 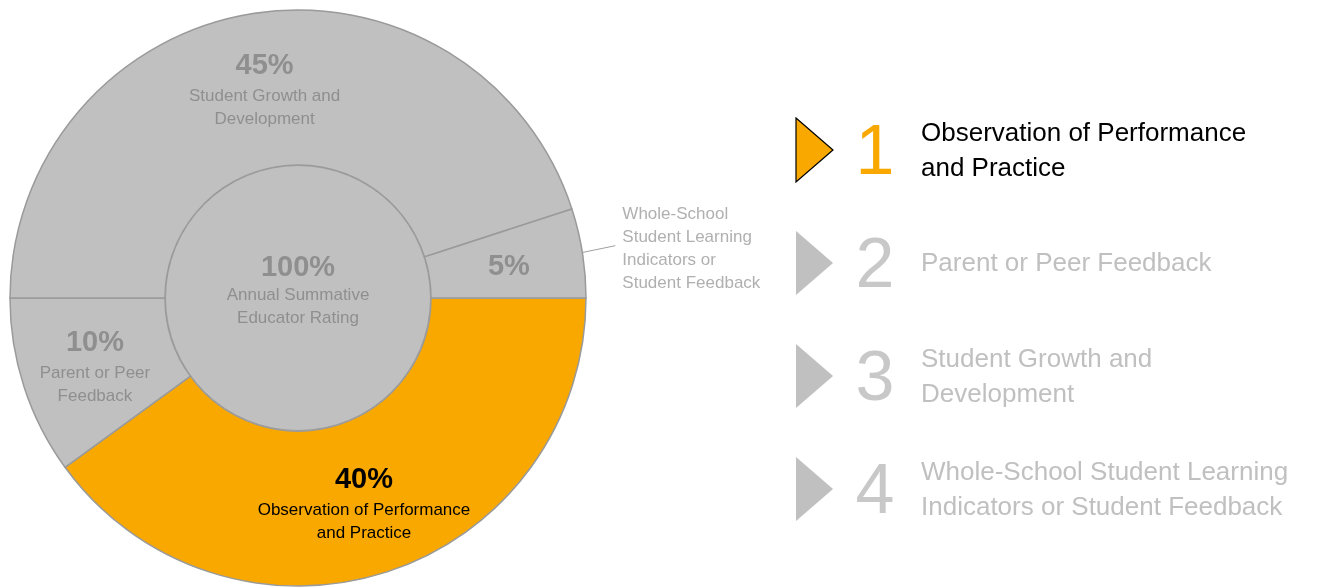 What do you see at coordinates (1084, 149) in the screenshot?
I see `category-label: Observation of Performance and Practice` at bounding box center [1084, 149].